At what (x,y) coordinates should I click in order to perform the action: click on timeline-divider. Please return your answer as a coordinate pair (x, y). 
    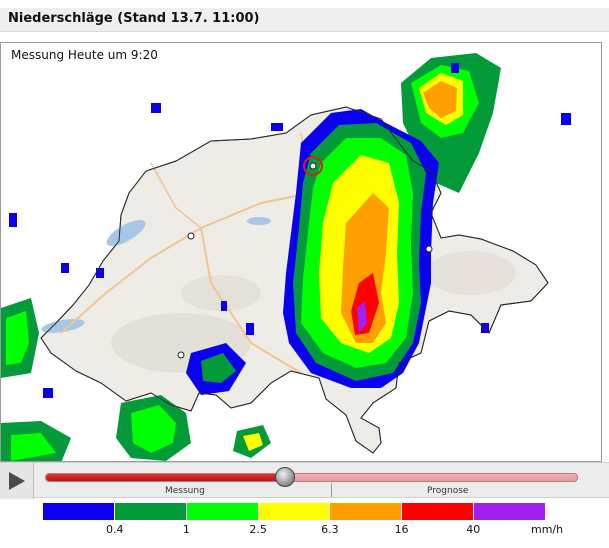
    Looking at the image, I should click on (331, 490).